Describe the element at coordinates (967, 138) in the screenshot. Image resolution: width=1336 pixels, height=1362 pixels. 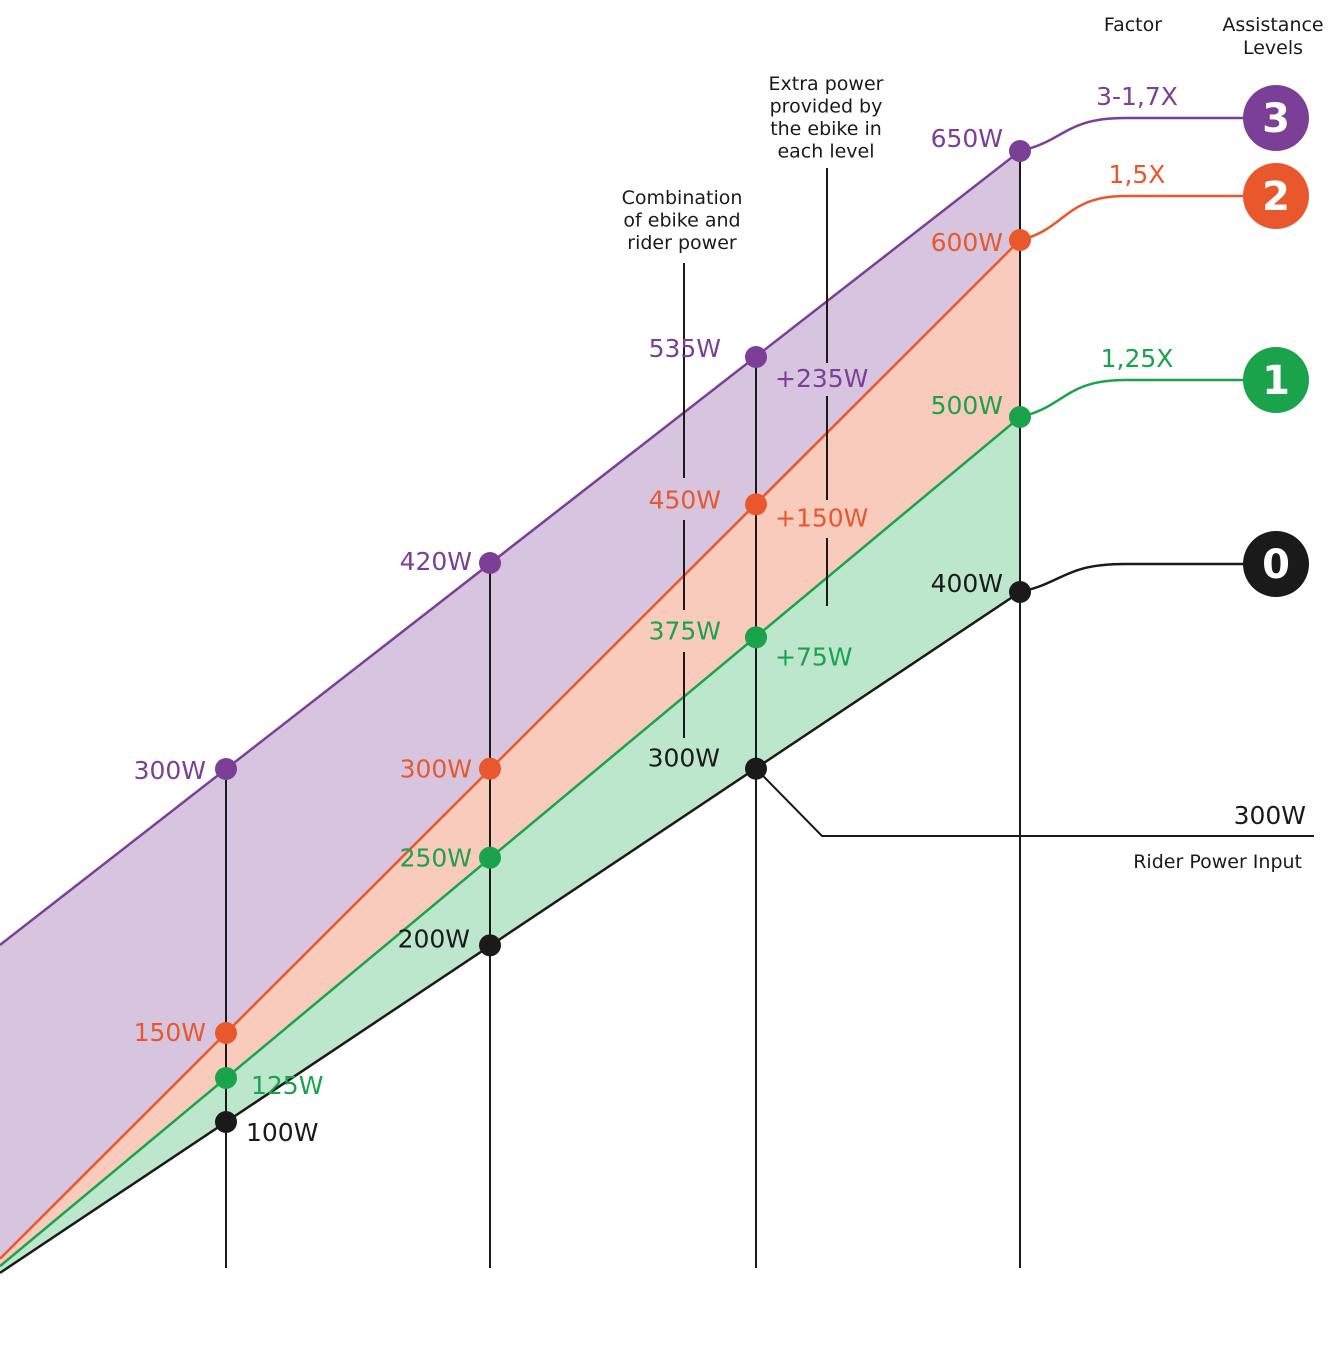
I see `value-label-level-3: 650W` at that location.